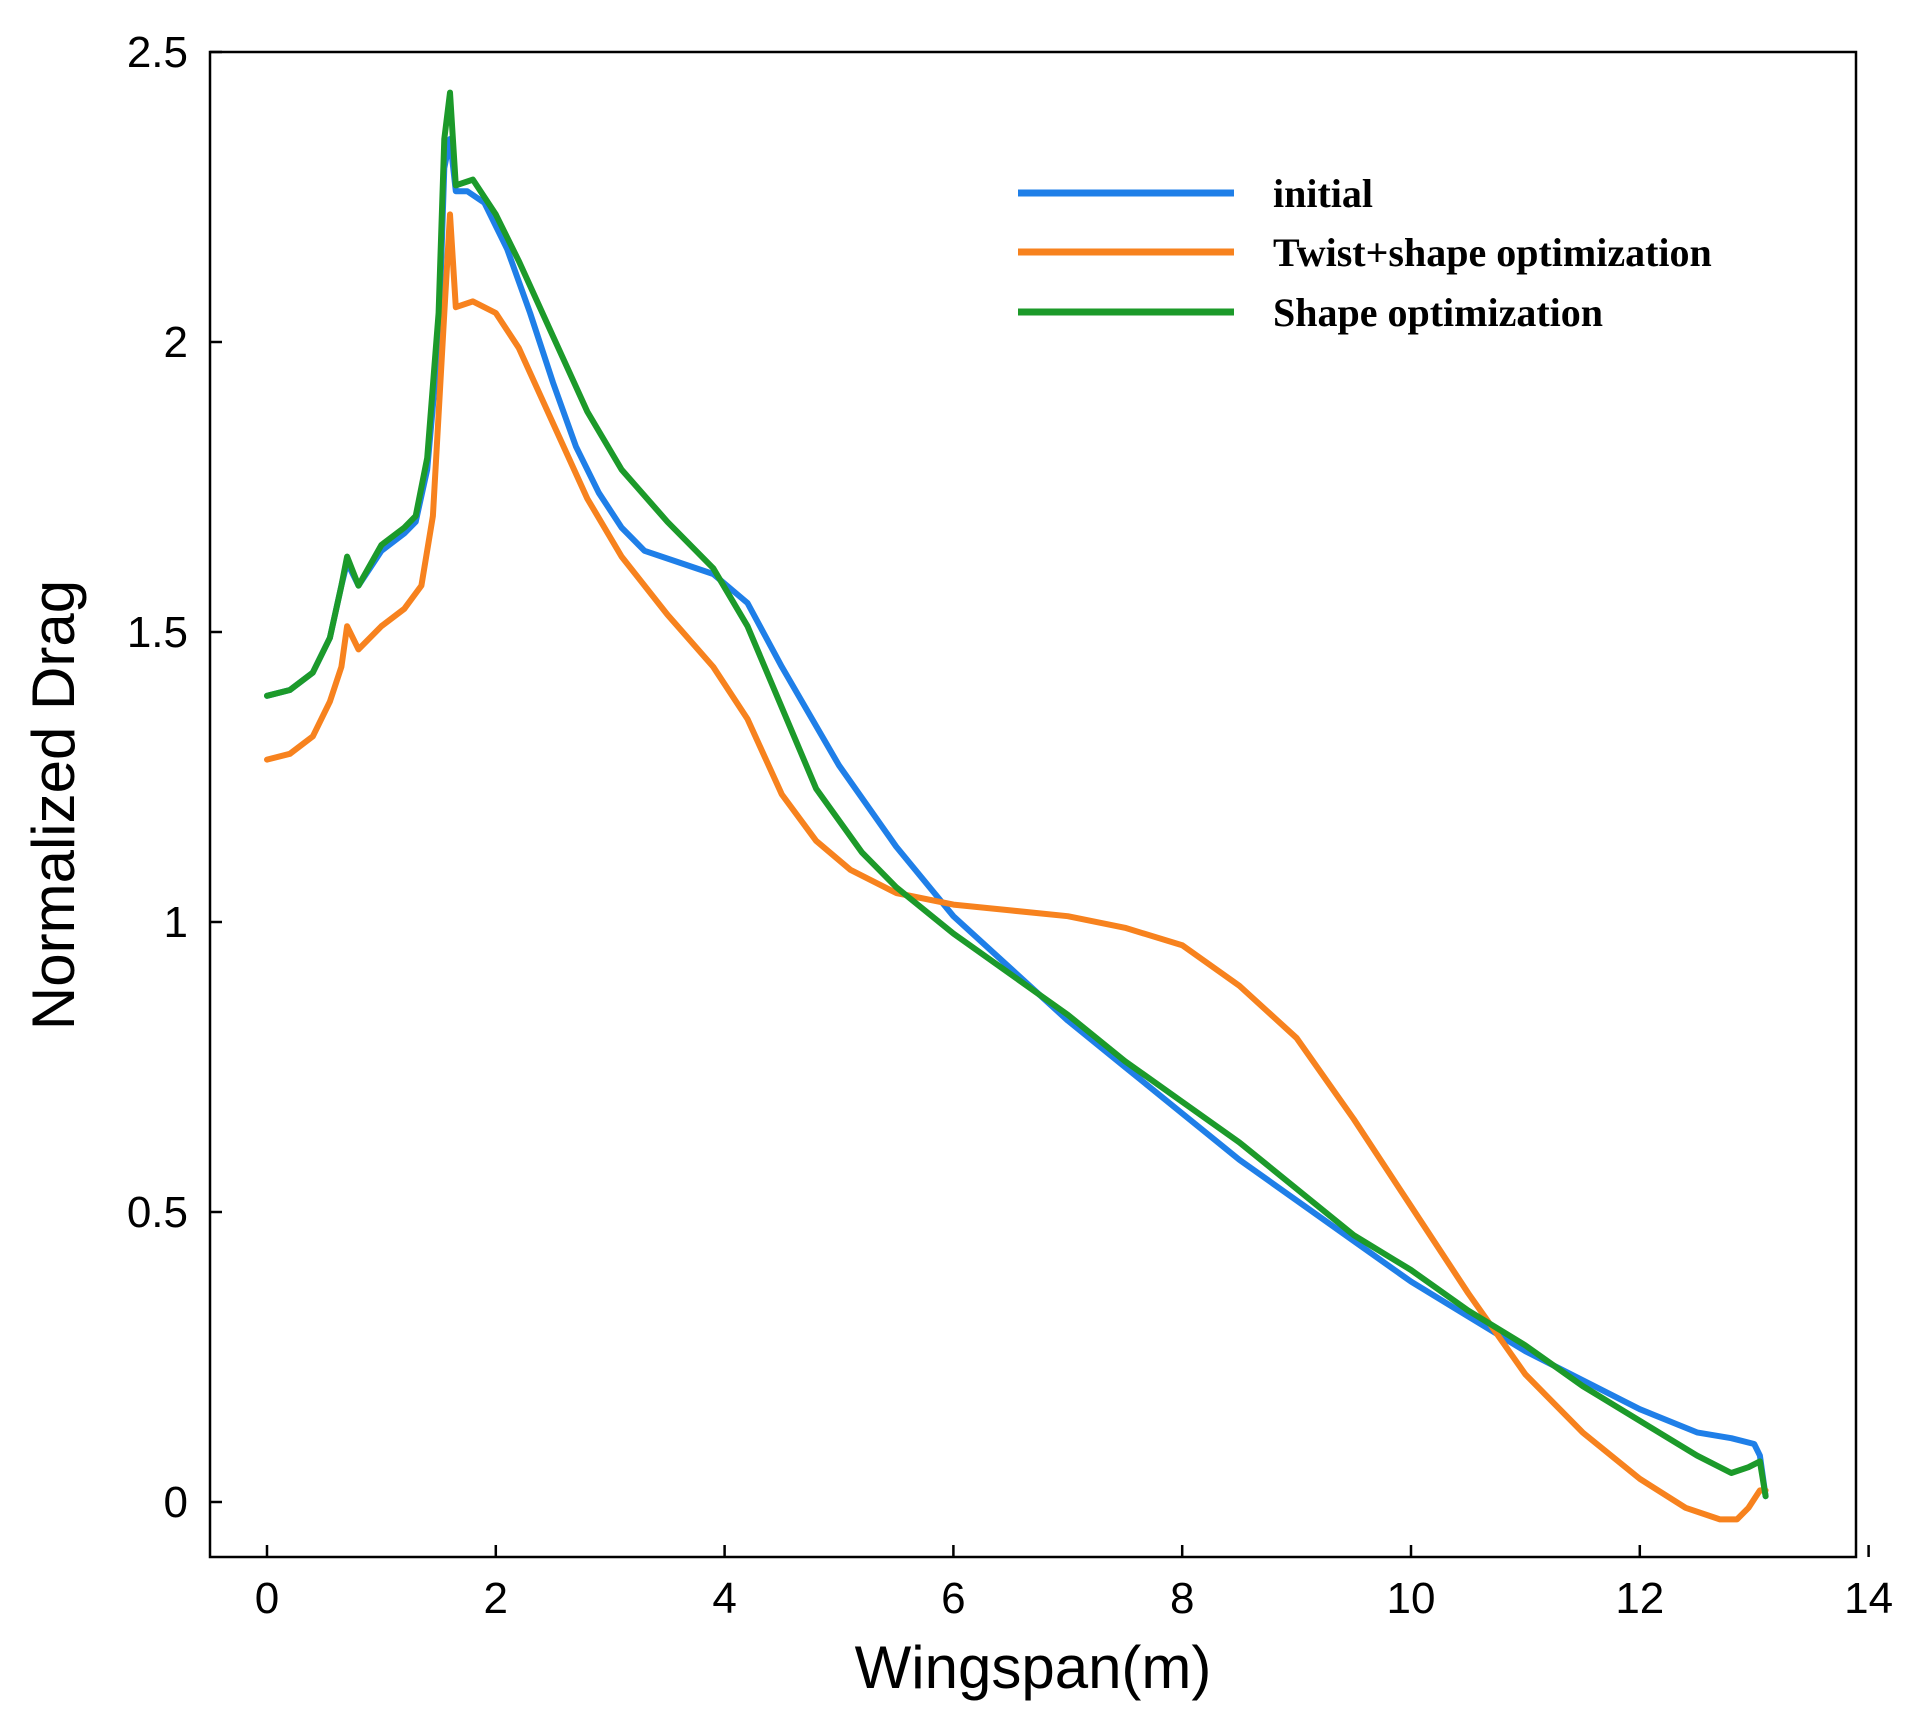  What do you see at coordinates (1411, 1598) in the screenshot?
I see `x-tick-label: 10` at bounding box center [1411, 1598].